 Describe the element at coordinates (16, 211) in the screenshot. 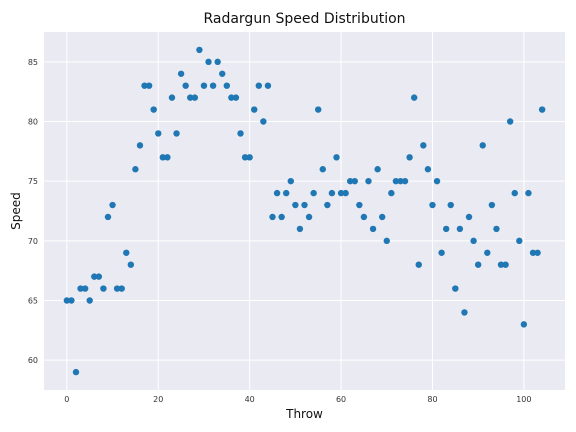

I see `y-axis-label: Speed` at that location.